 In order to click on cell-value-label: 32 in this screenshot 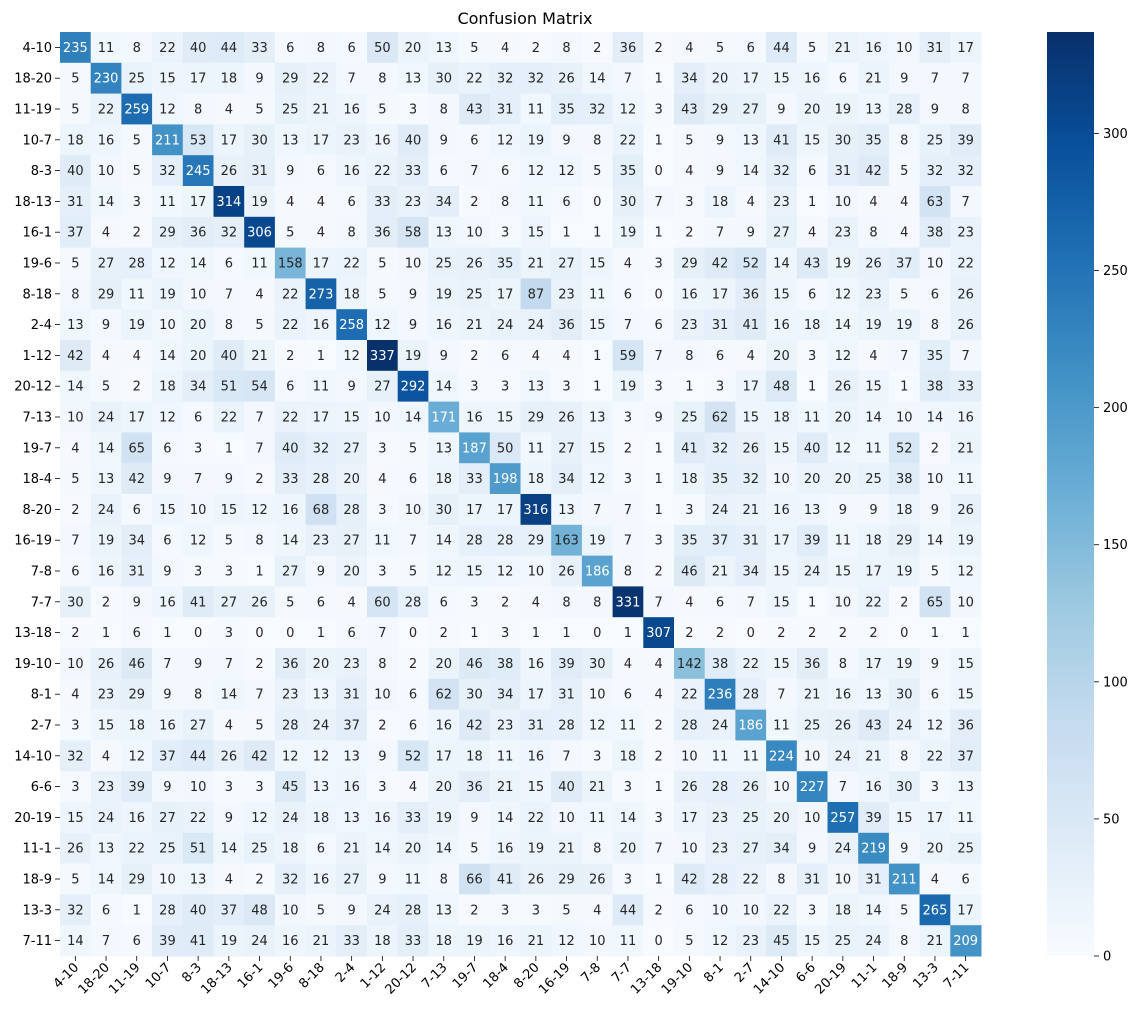, I will do `click(505, 79)`.